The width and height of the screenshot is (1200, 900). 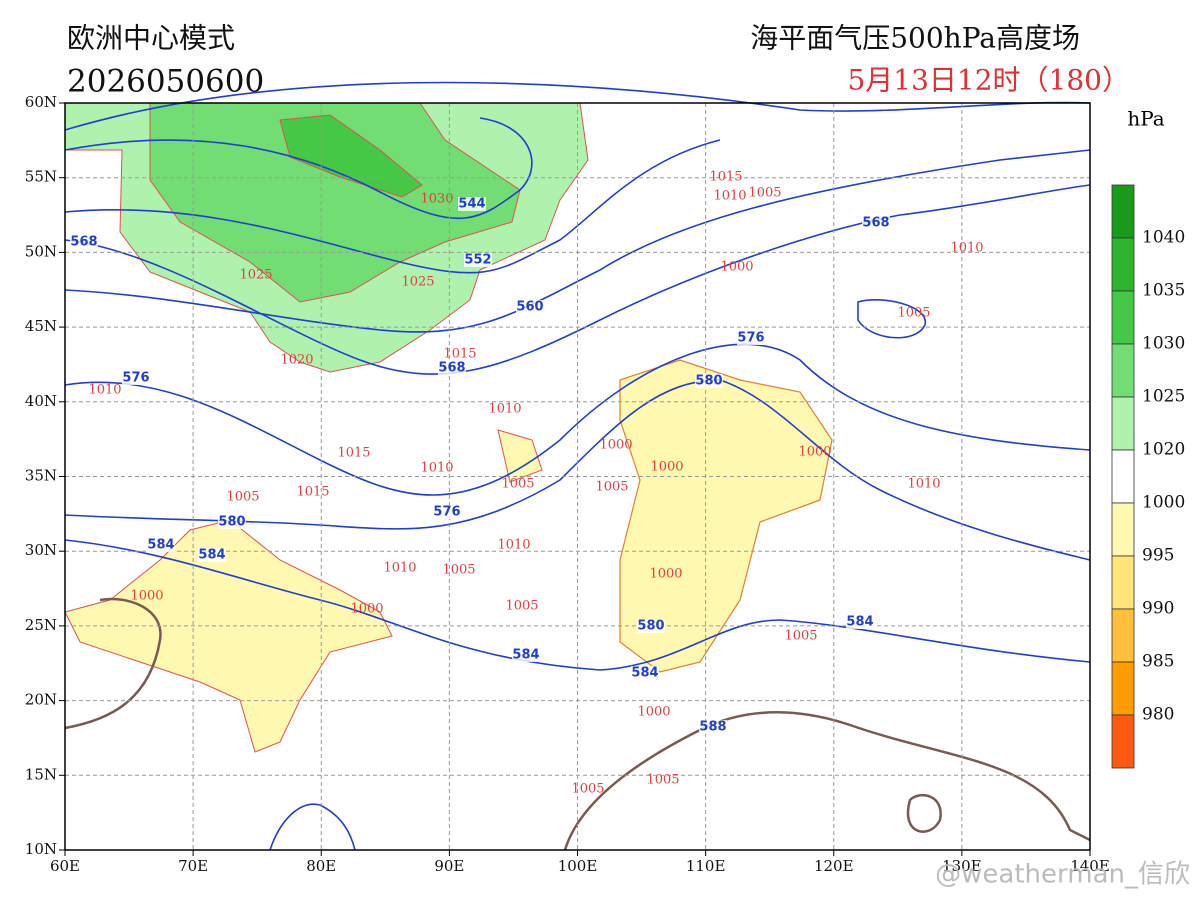 What do you see at coordinates (706, 866) in the screenshot?
I see `lon-label: 110E` at bounding box center [706, 866].